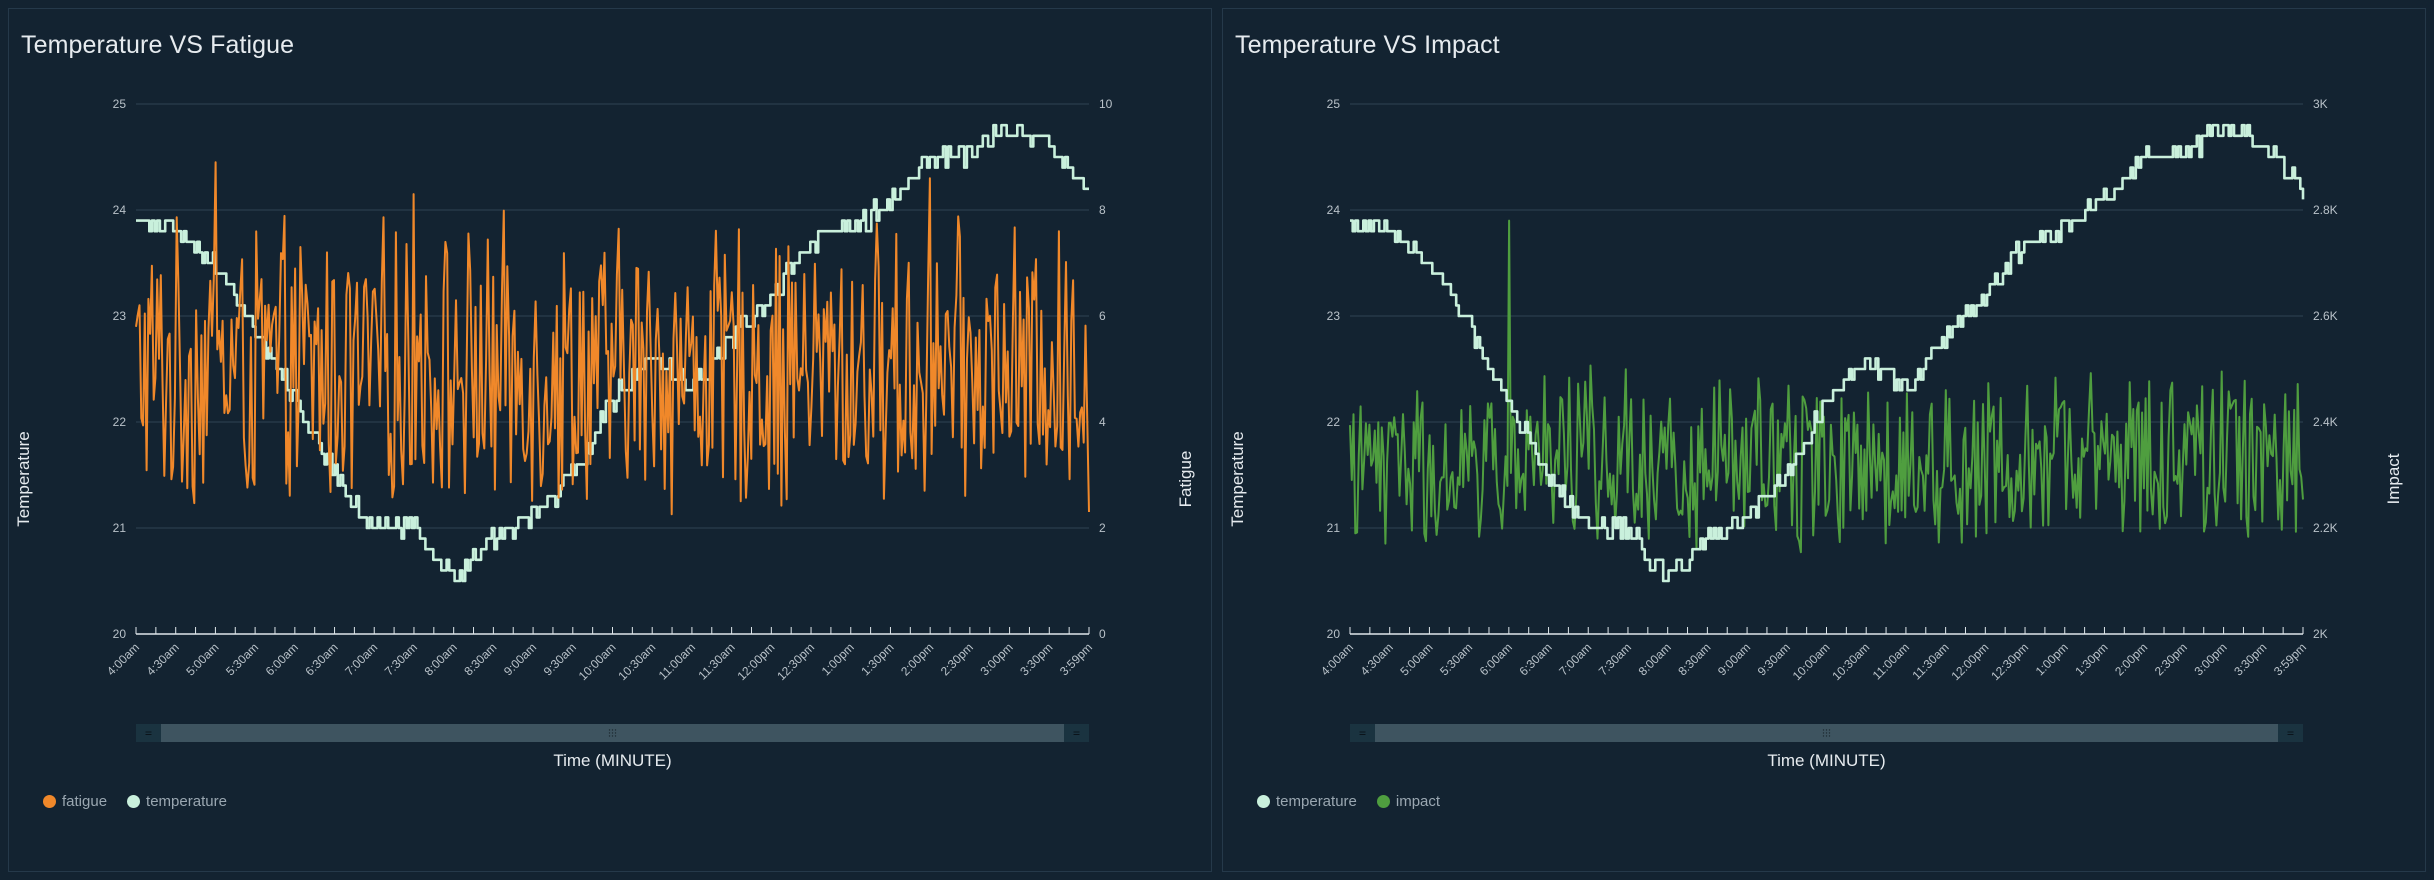  Describe the element at coordinates (636, 661) in the screenshot. I see `x-tick-label: 10:30am` at that location.